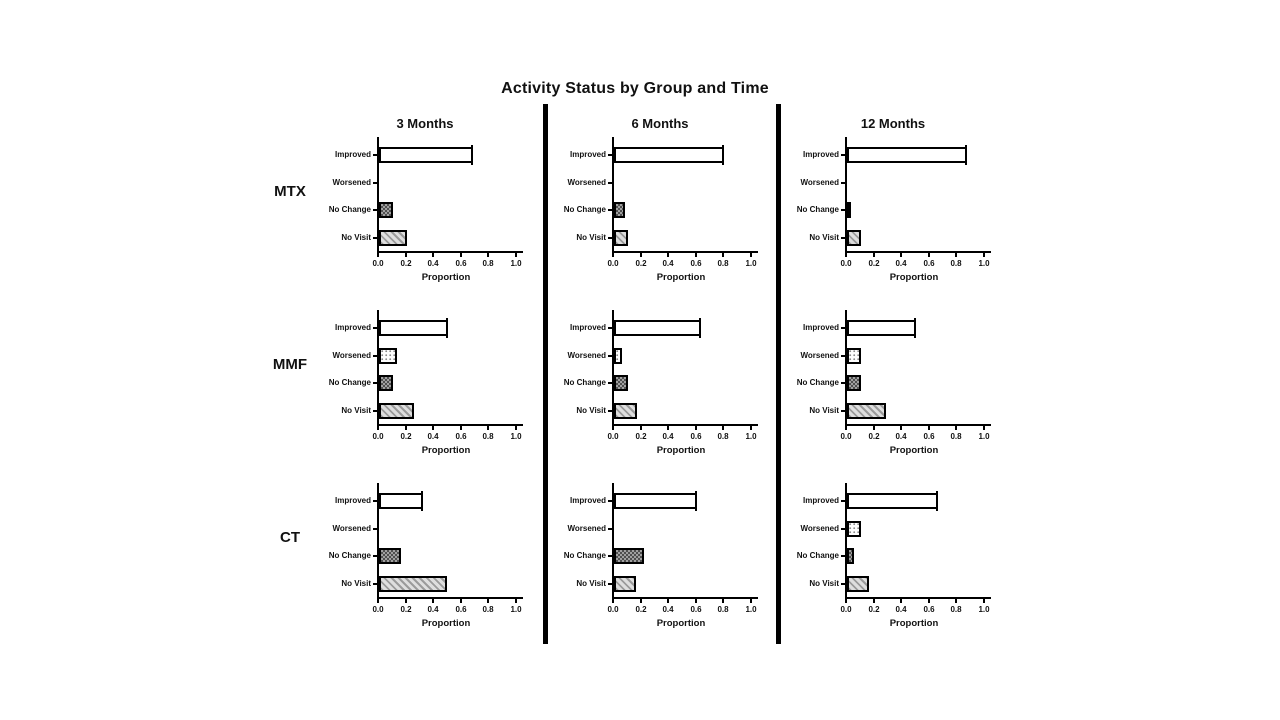  Describe the element at coordinates (450, 425) in the screenshot. I see `x-axis` at that location.